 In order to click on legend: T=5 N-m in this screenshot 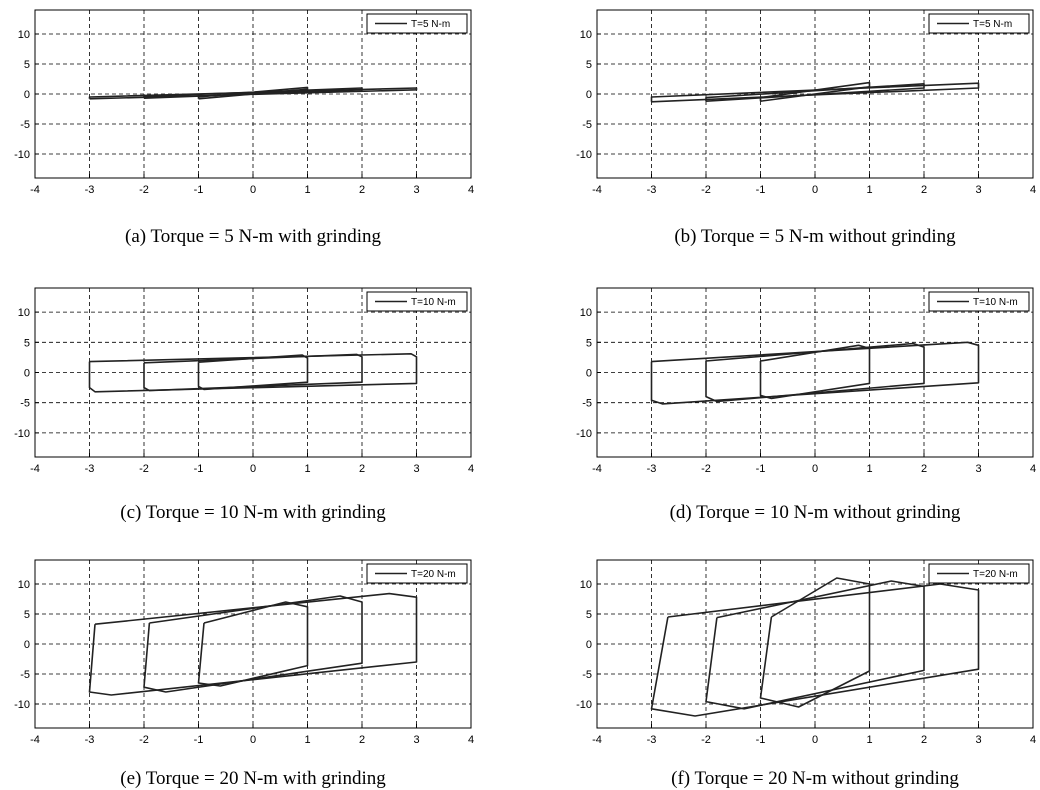, I will do `click(979, 23)`.